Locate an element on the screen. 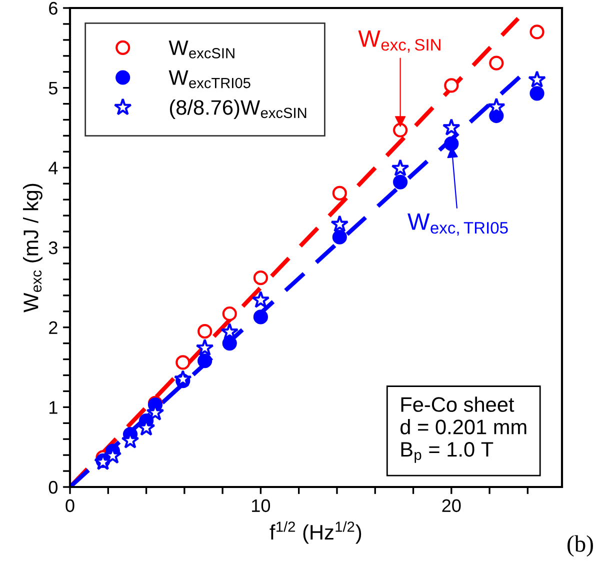 This screenshot has height=568, width=600. y-axis-title: W$_{exc}$ (mJ / kg) is located at coordinates (32, 248).